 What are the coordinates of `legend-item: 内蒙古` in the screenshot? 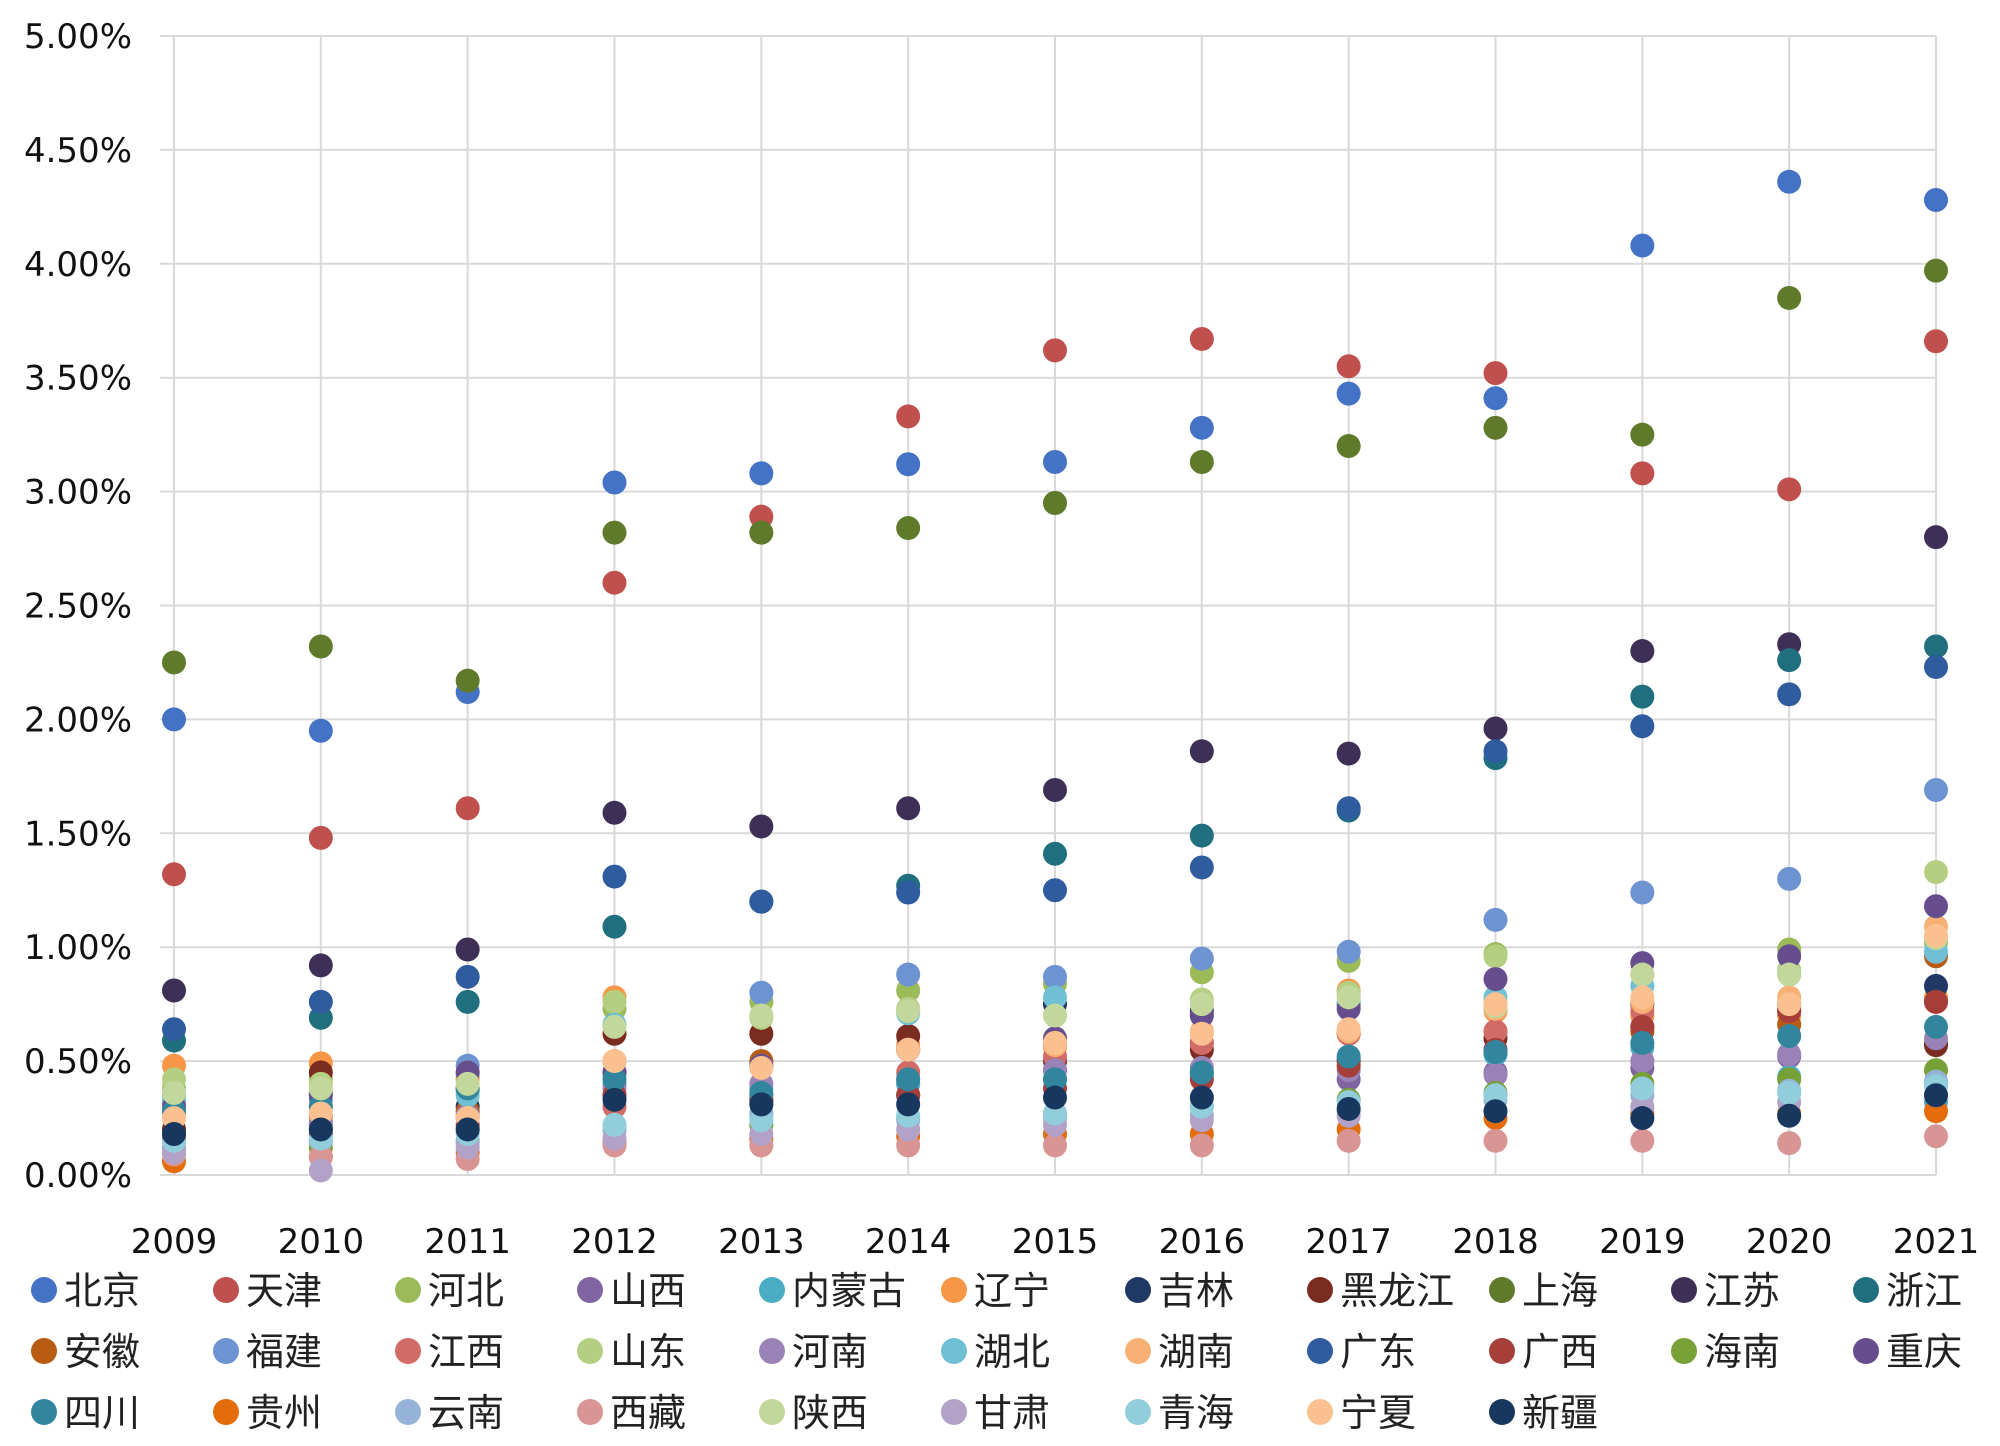 It's located at (832, 1291).